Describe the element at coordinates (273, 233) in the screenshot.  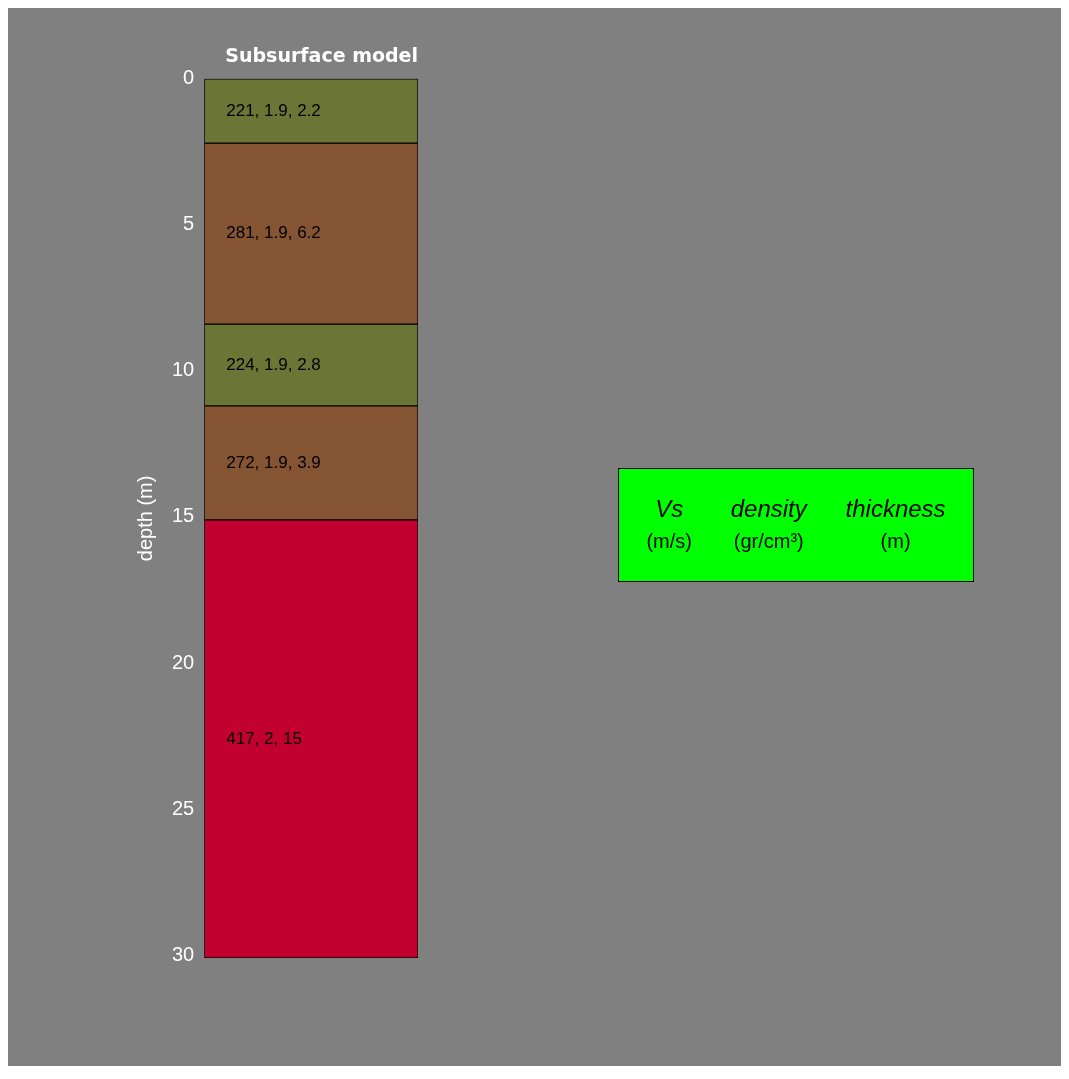
I see `data-label: 281, 1.9, 6.2` at that location.